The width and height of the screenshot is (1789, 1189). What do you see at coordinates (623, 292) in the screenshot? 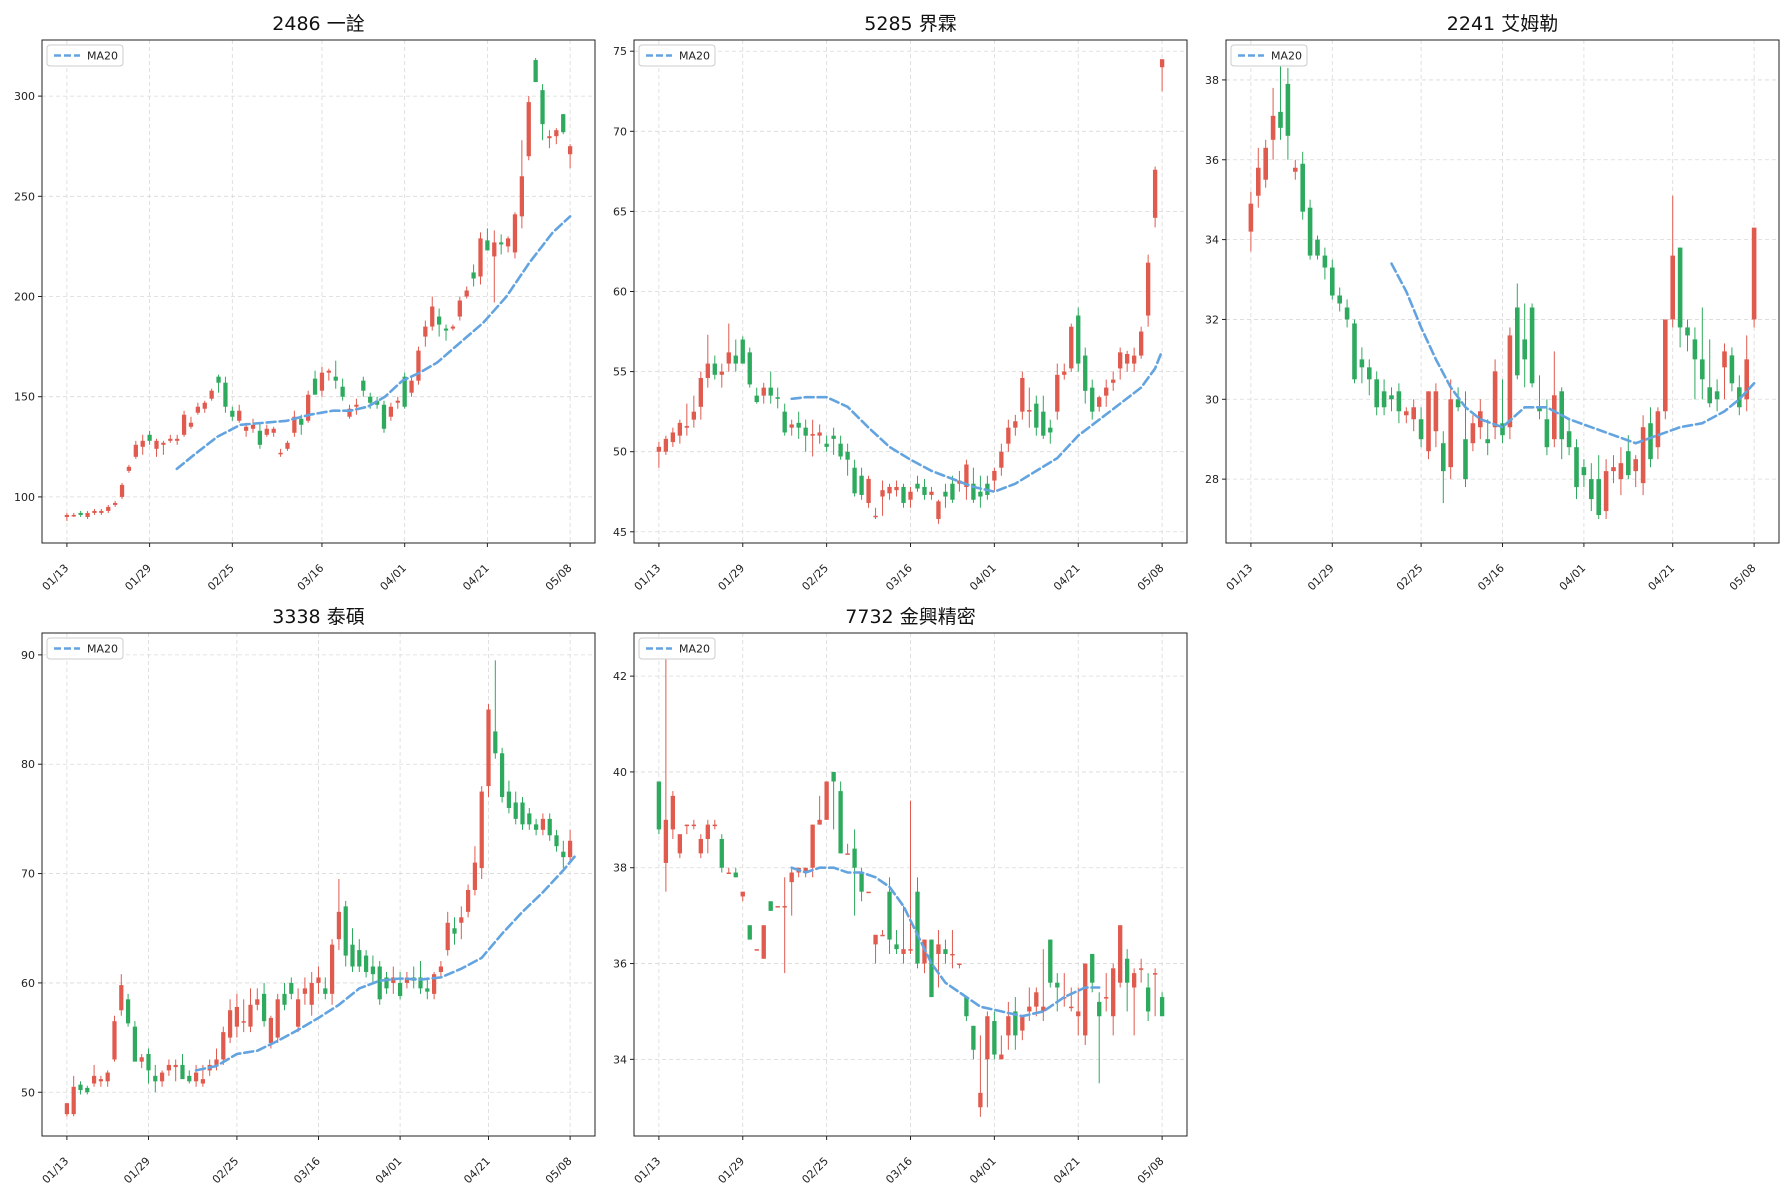
I see `y-axis: 45 50 55 60 65 70 75` at bounding box center [623, 292].